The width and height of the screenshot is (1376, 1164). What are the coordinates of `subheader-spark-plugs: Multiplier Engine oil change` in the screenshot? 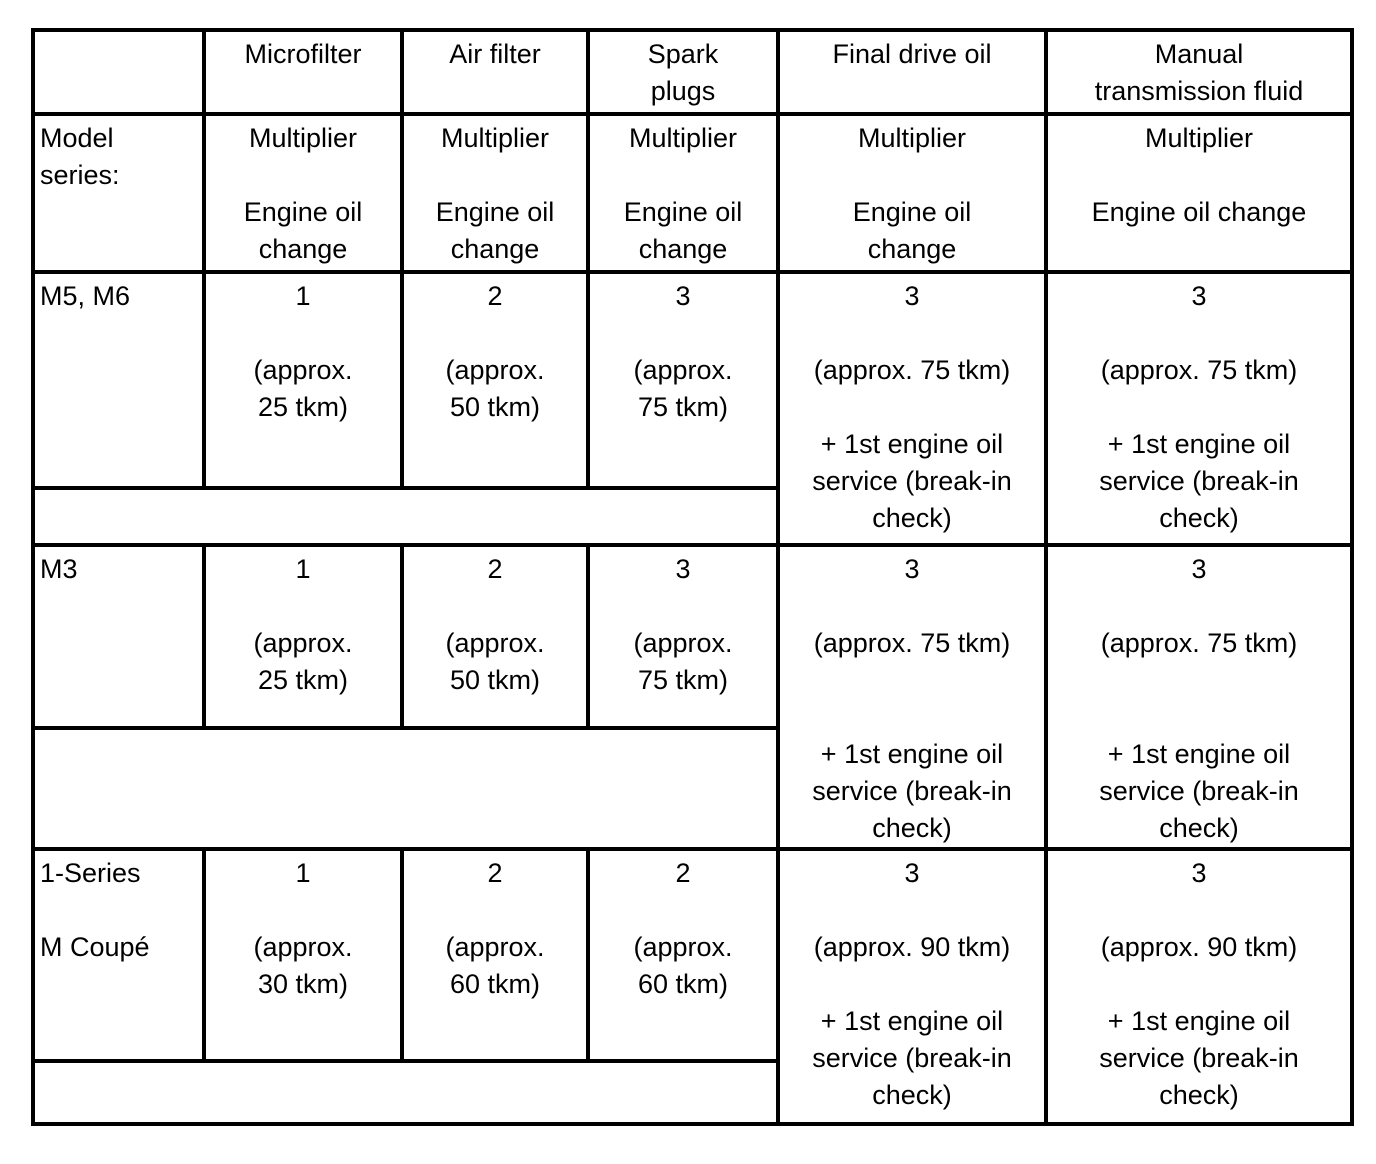 It's located at (683, 193).